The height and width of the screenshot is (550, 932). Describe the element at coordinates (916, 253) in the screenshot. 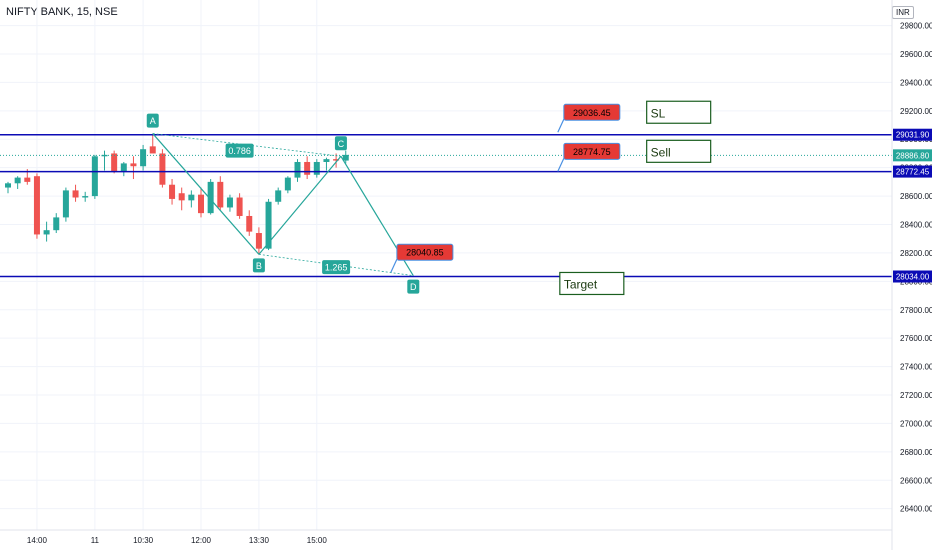

I see `y-tick-label: 28200.00` at that location.